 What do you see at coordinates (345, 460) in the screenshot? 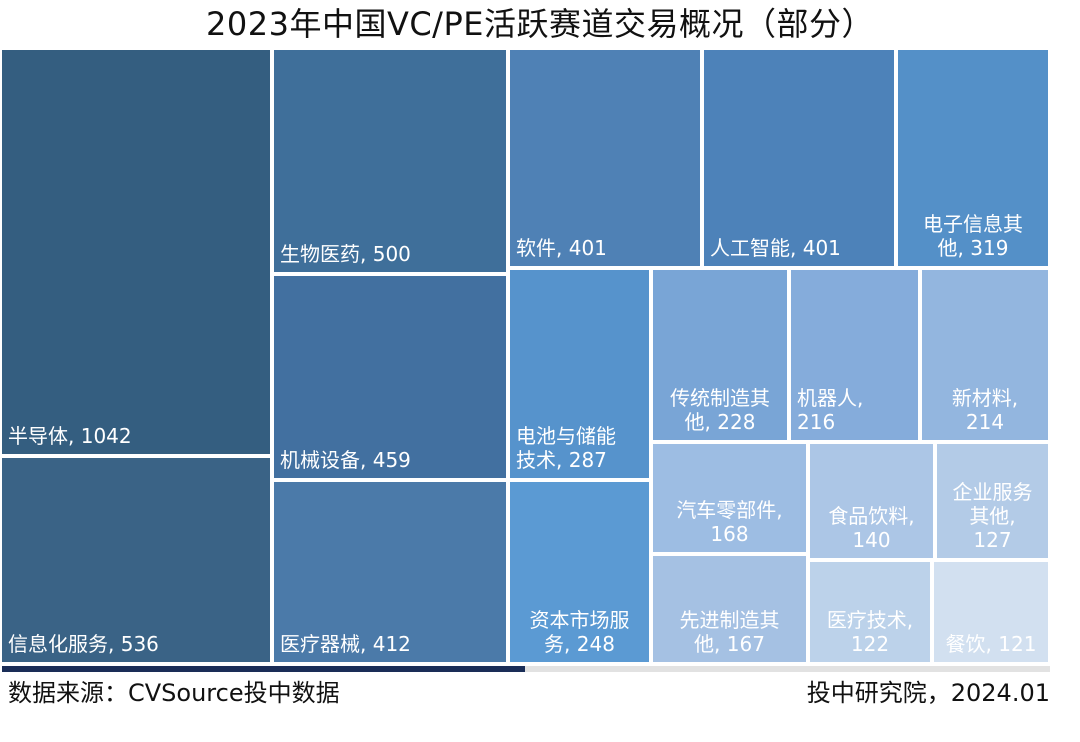
I see `treemap-label: 机械设备, 459` at bounding box center [345, 460].